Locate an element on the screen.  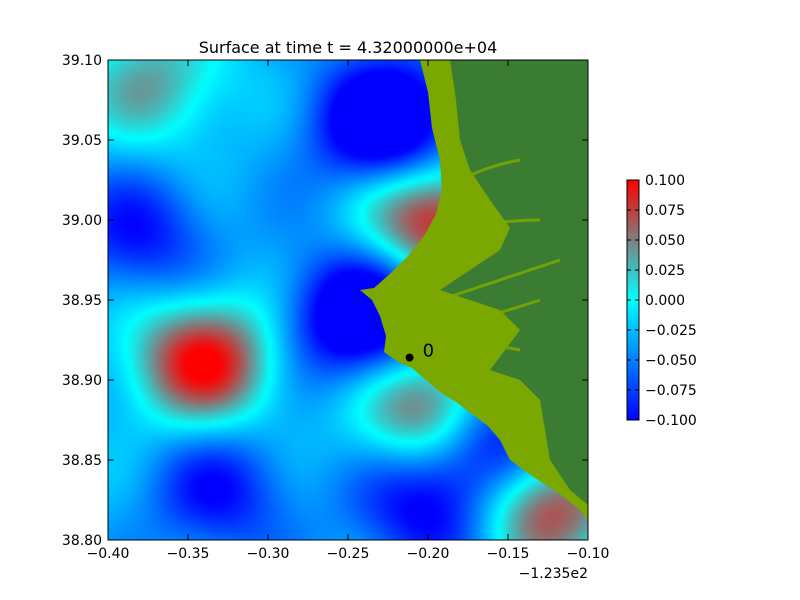
y-tick-label: 39.05 is located at coordinates (82, 141).